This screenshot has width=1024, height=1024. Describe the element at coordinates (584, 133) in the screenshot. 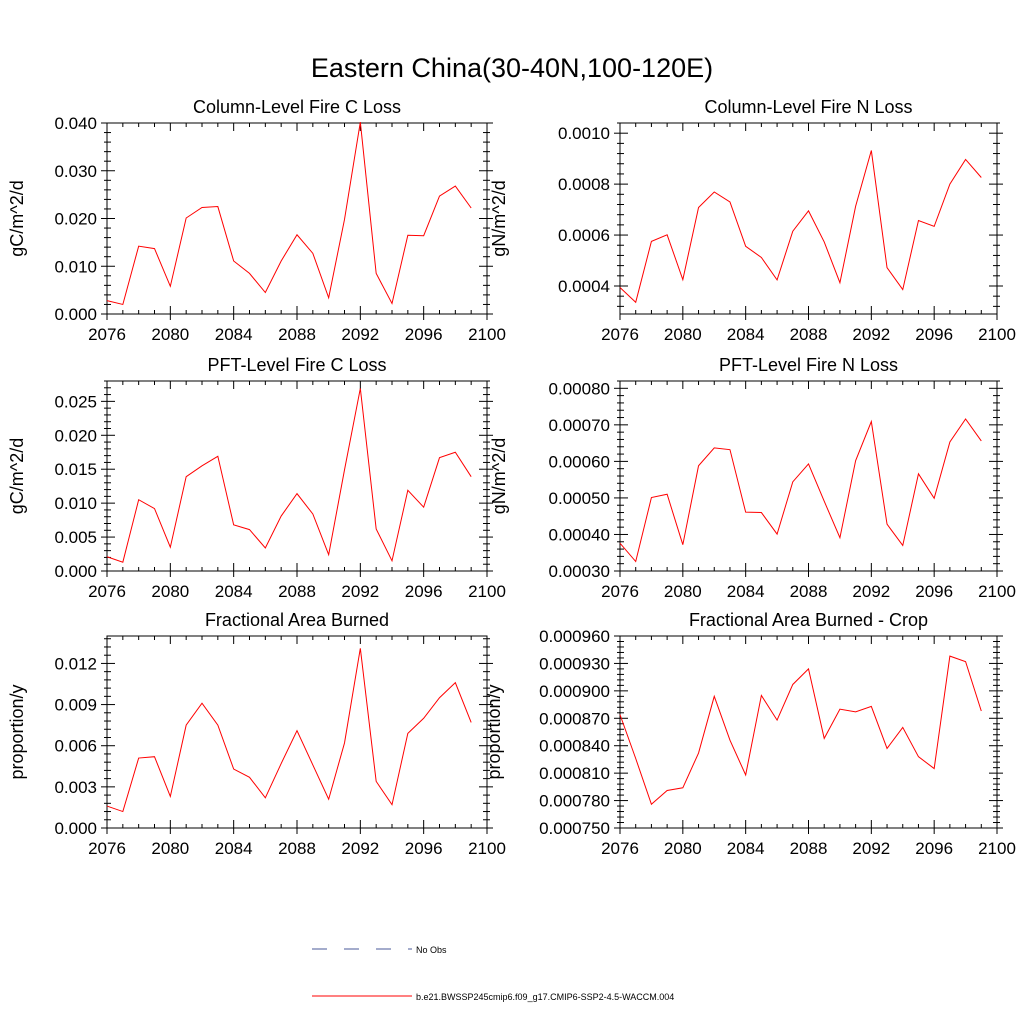

I see `y-tick-label: 0.0010` at that location.